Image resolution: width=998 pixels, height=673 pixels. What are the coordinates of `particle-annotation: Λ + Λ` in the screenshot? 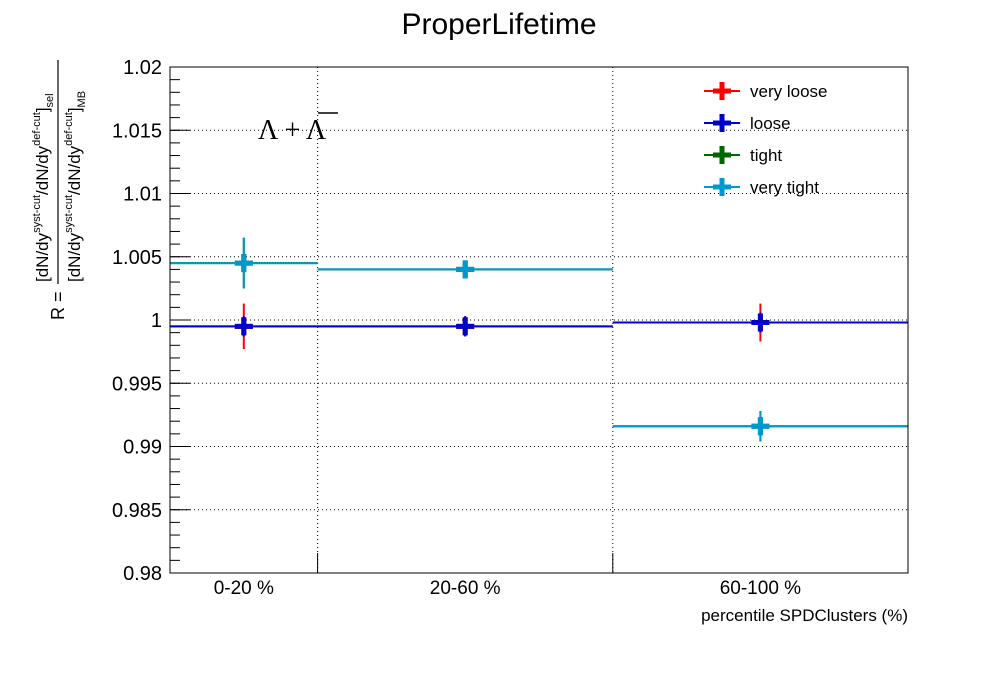 It's located at (298, 129).